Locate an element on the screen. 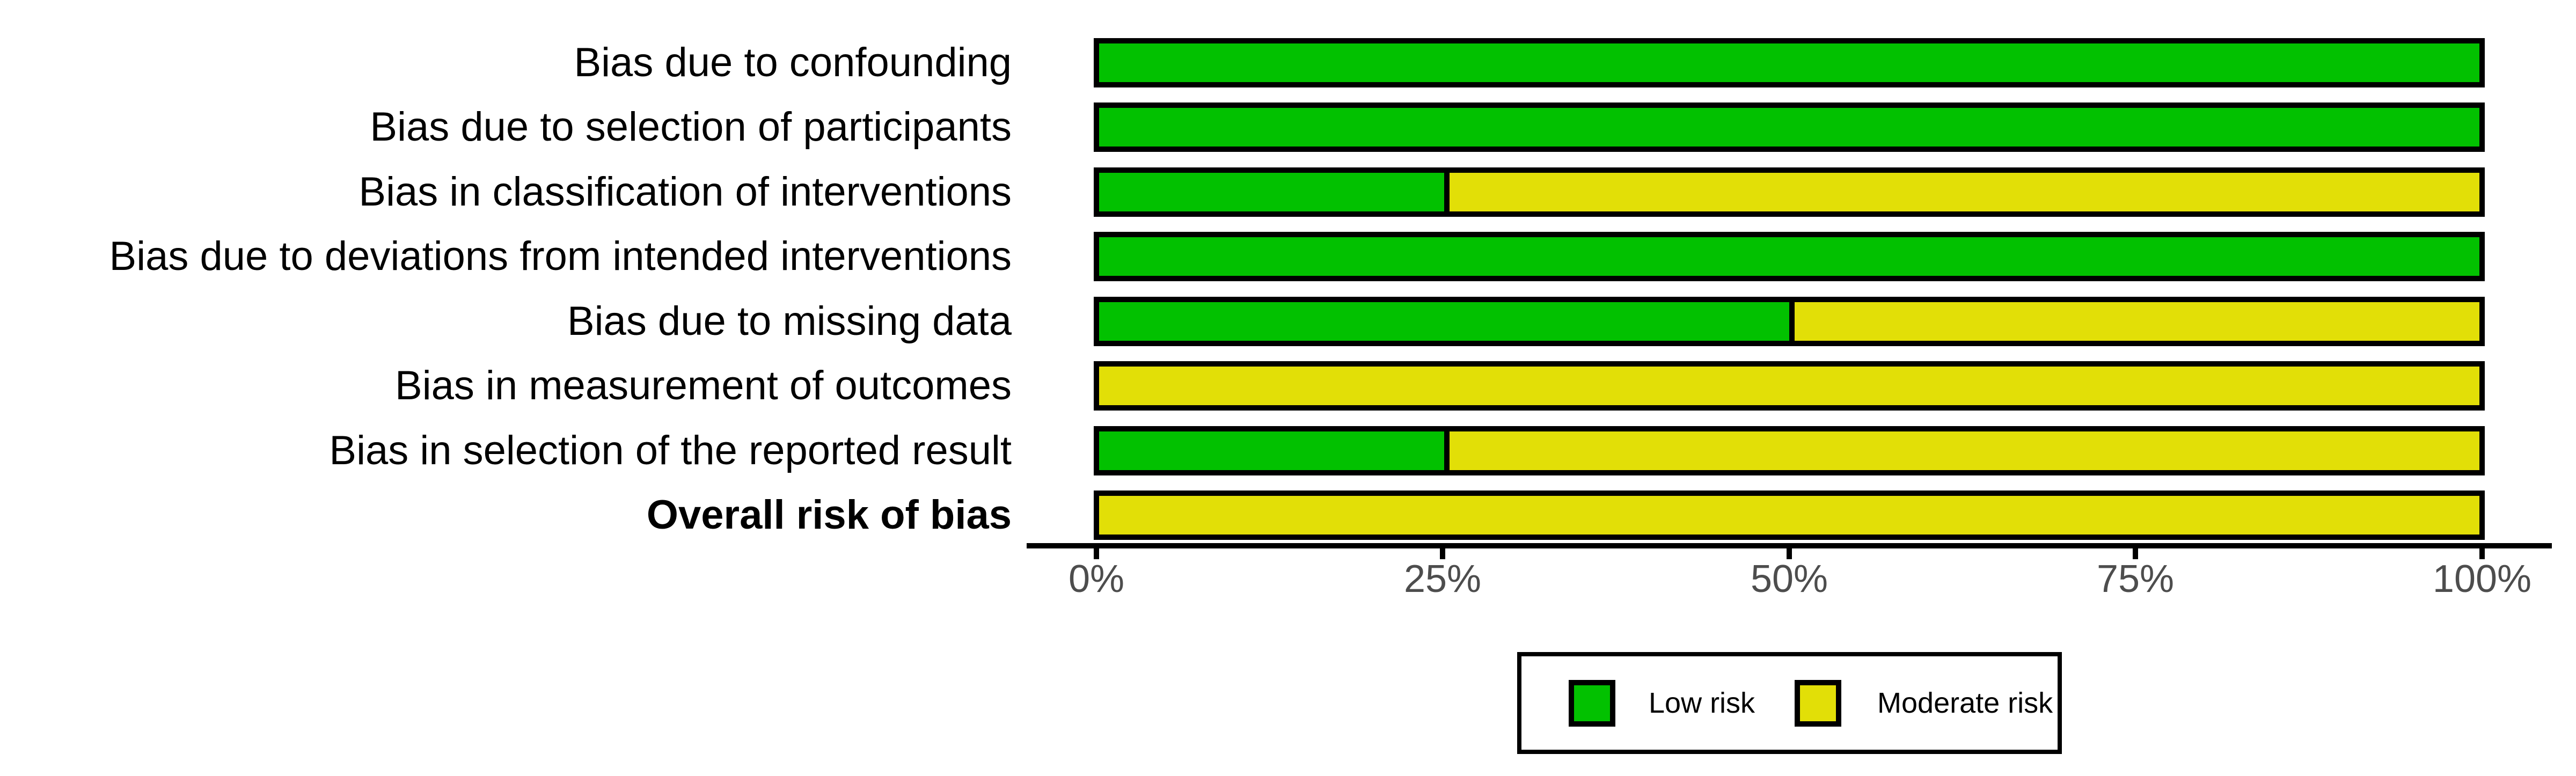 The height and width of the screenshot is (776, 2576). row-label-missing-data: Bias due to missing data is located at coordinates (789, 321).